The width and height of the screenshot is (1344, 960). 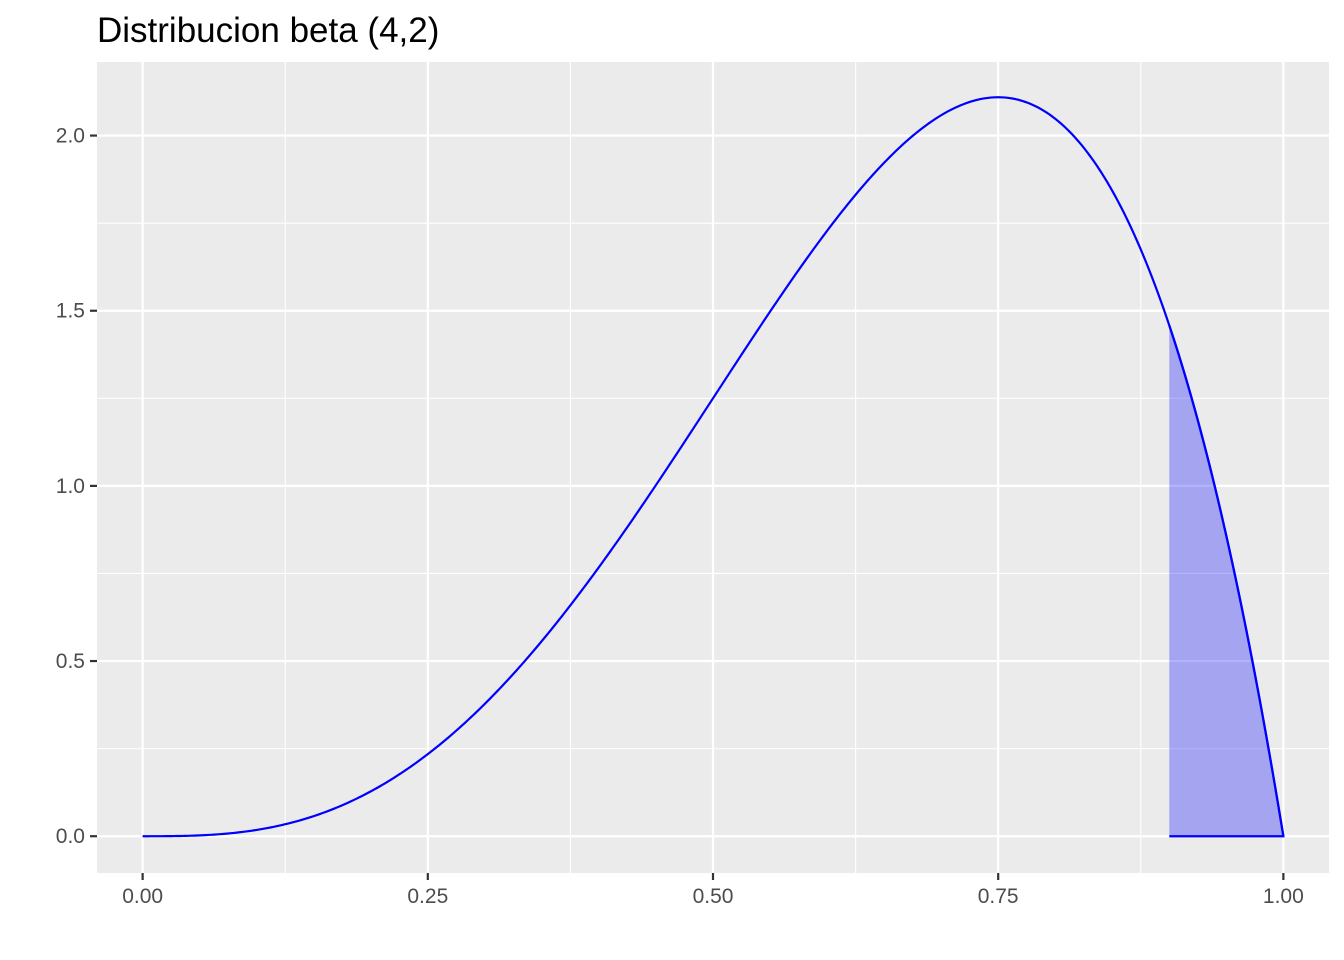 What do you see at coordinates (998, 896) in the screenshot?
I see `x-tick-label: 0.75` at bounding box center [998, 896].